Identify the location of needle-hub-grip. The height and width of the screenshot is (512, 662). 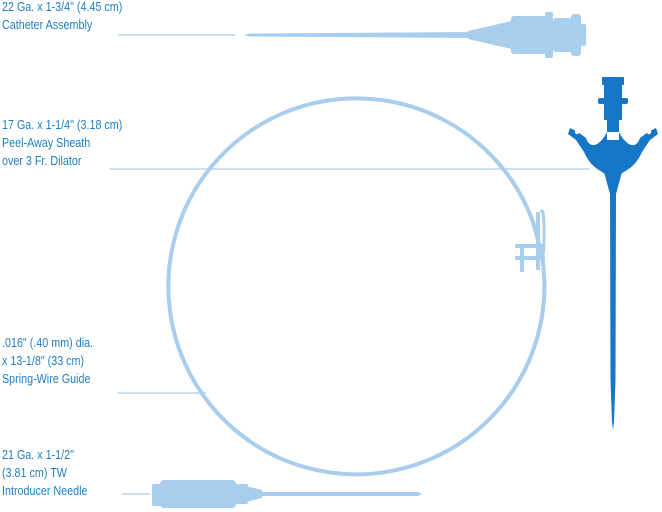
(241, 494).